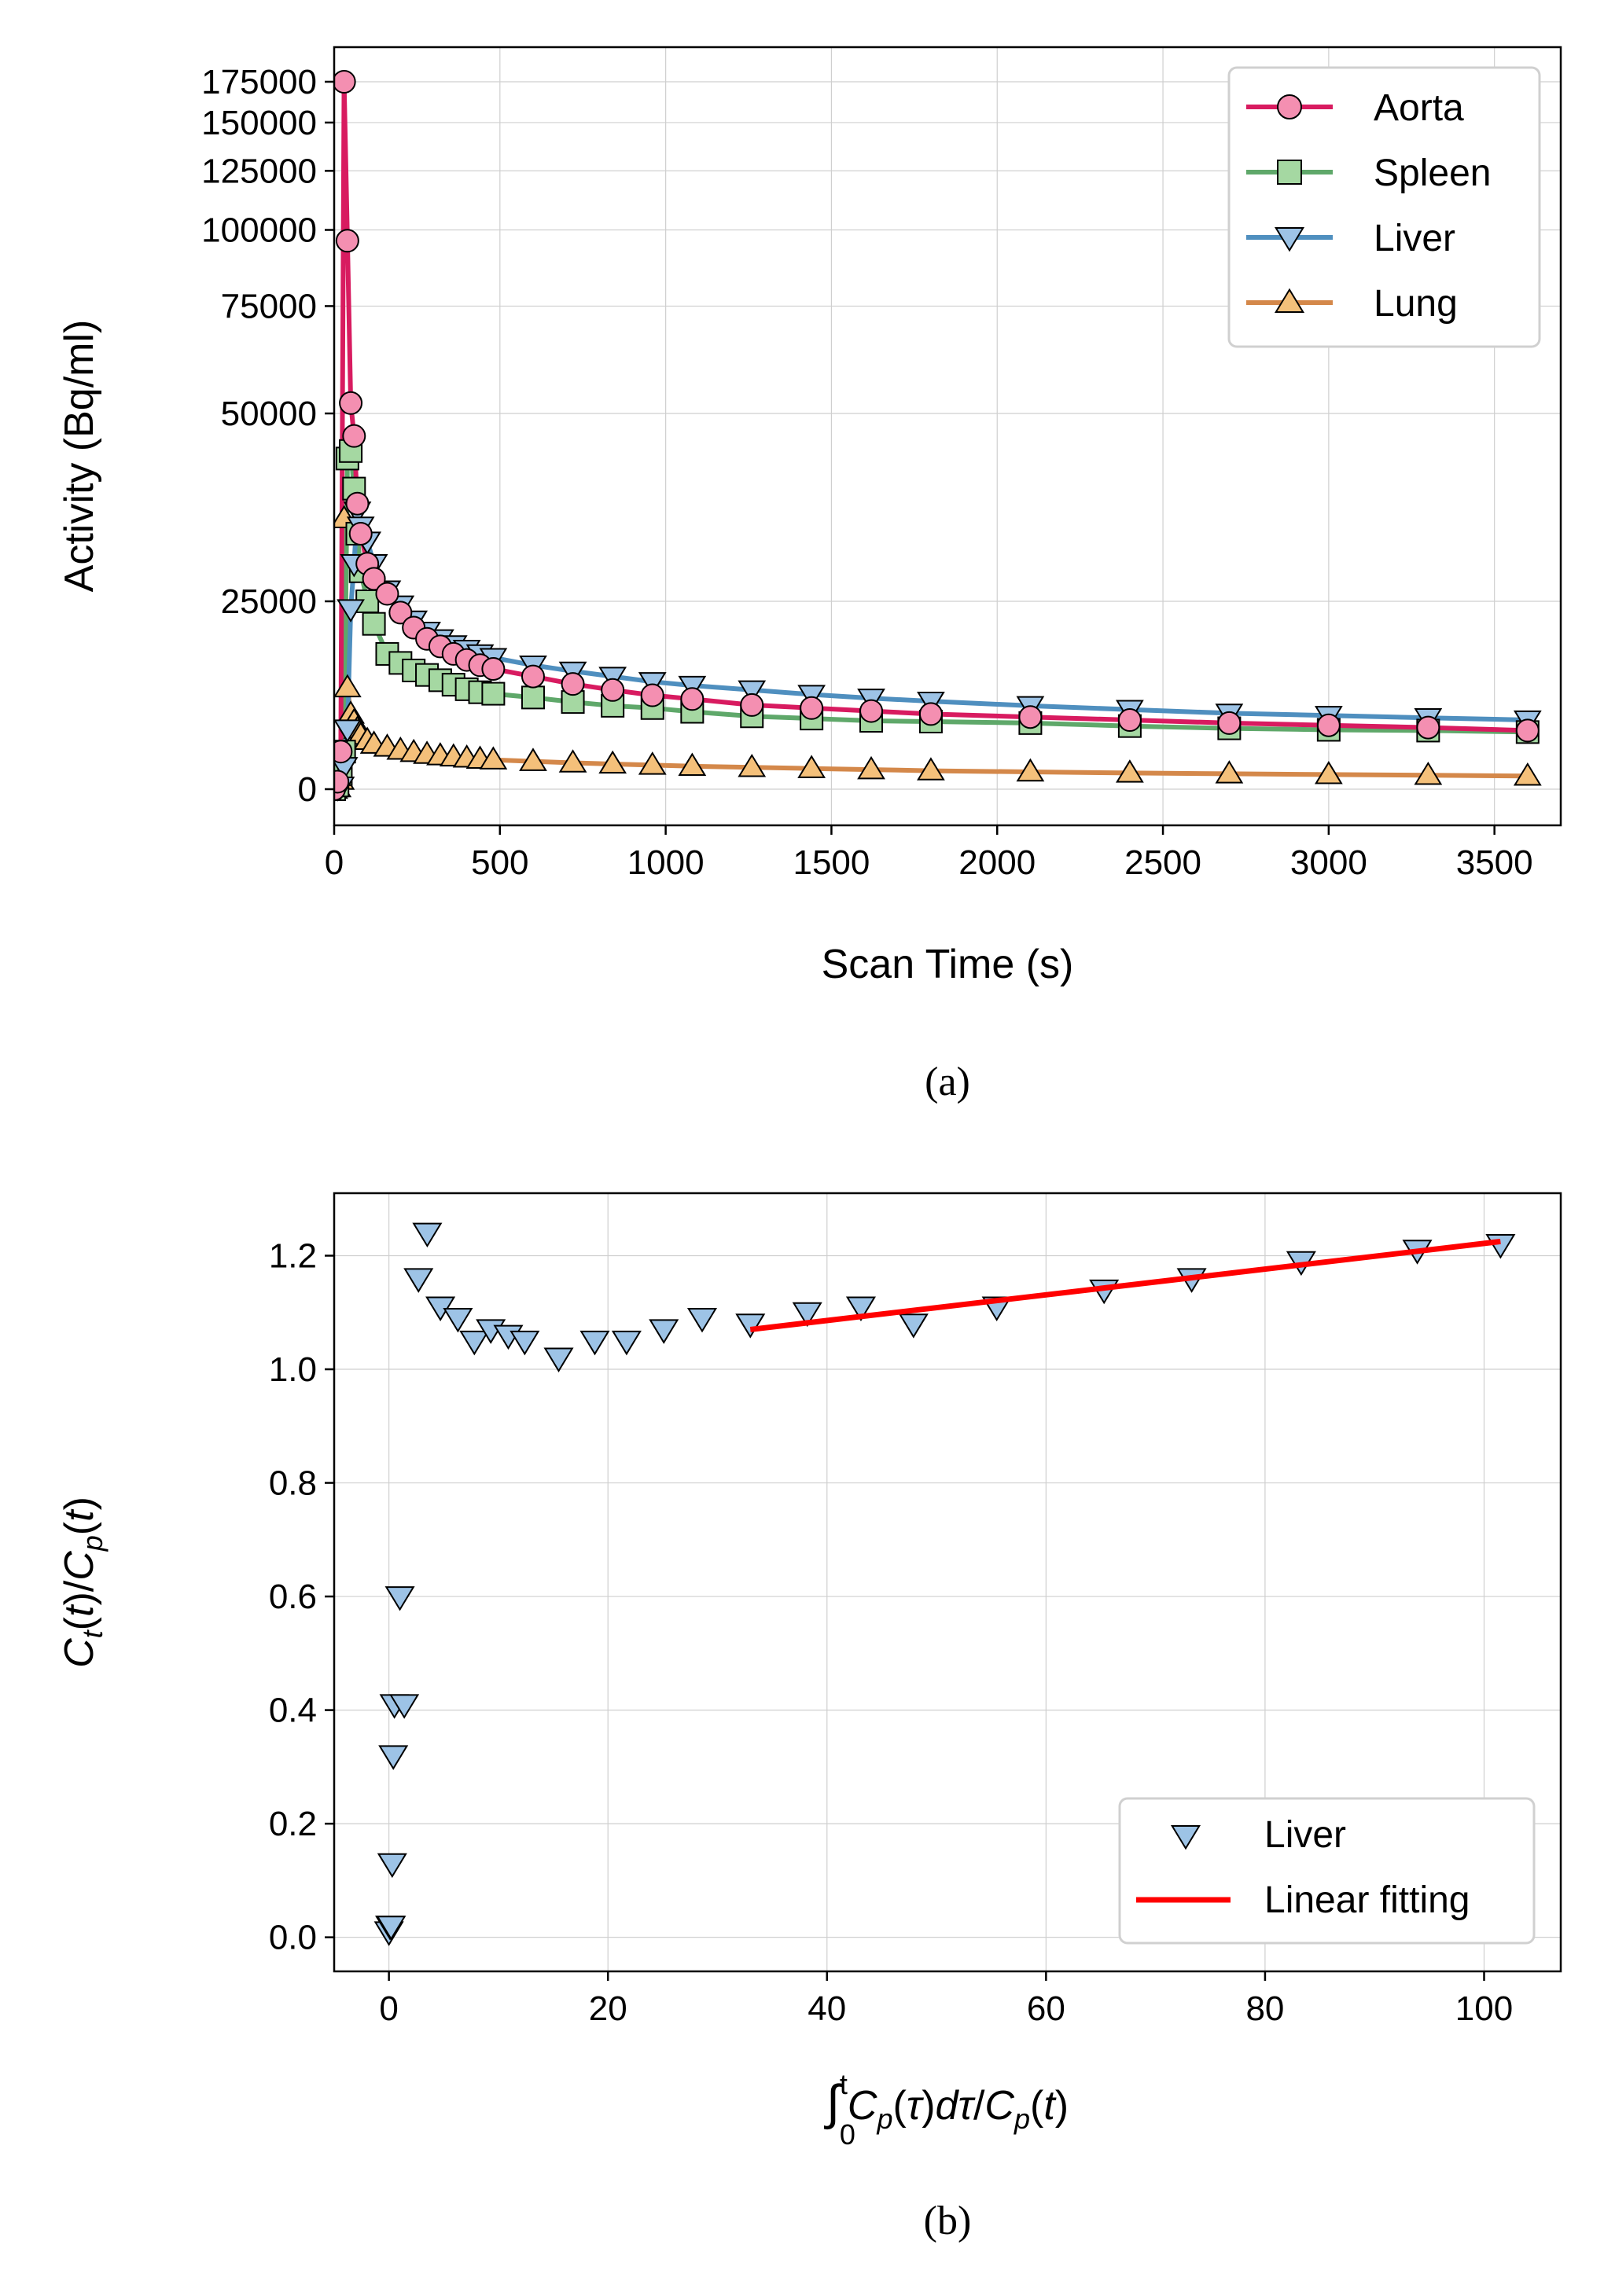 The image size is (1604, 2296). What do you see at coordinates (831, 862) in the screenshot?
I see `x-tick-label-a: 1500` at bounding box center [831, 862].